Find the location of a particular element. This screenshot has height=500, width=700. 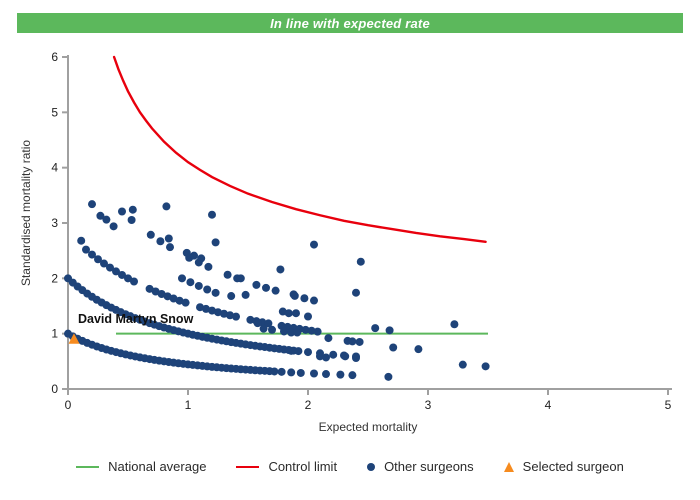

legend-item-national-average: National average is located at coordinates (141, 466).